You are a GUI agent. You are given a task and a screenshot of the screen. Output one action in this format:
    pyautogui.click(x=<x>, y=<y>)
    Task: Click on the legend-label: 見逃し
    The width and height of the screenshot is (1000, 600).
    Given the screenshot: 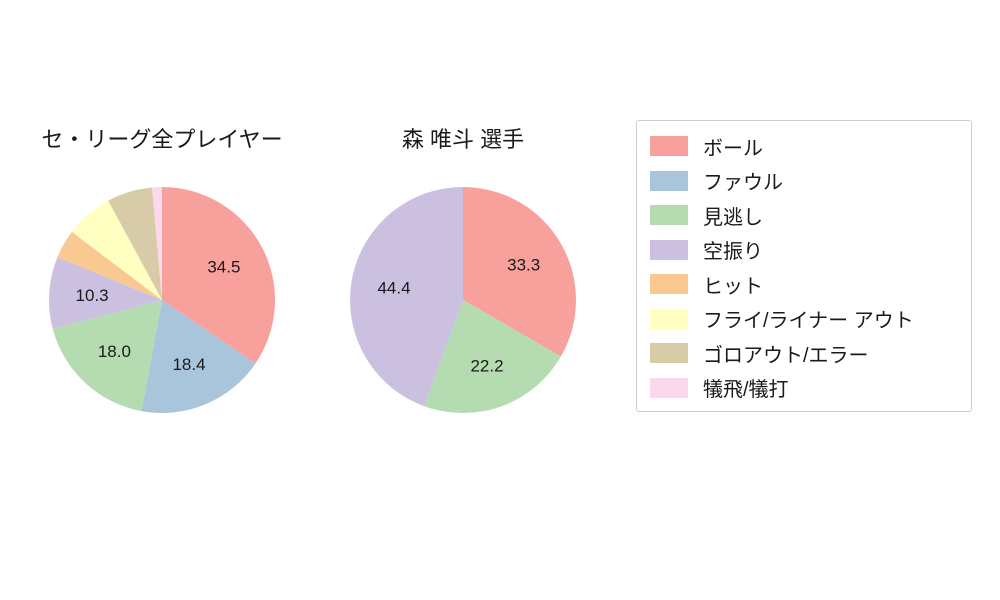 What is the action you would take?
    pyautogui.click(x=733, y=217)
    